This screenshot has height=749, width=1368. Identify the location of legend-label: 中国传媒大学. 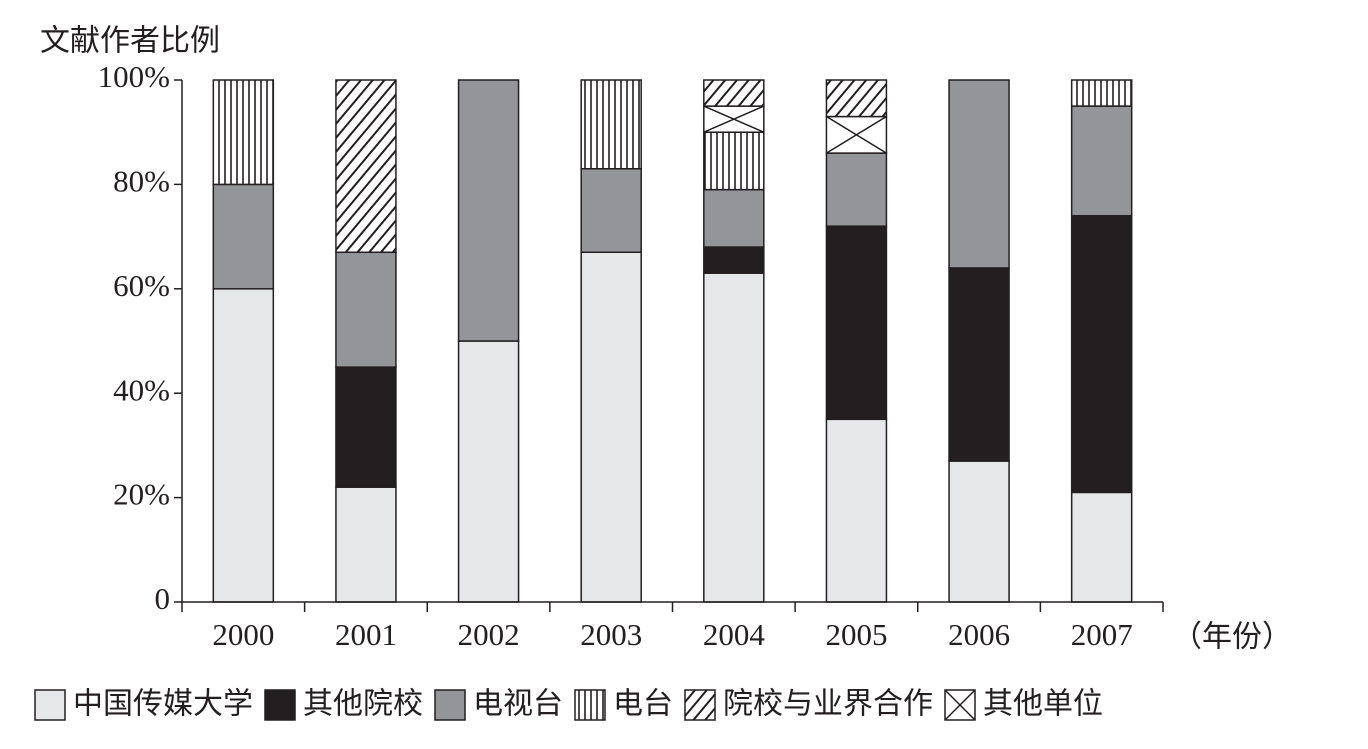
(163, 704).